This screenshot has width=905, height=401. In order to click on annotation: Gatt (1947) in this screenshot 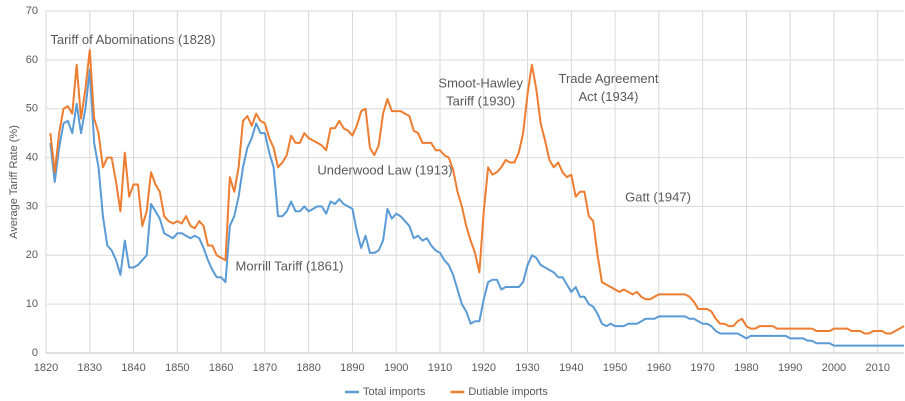, I will do `click(658, 197)`.